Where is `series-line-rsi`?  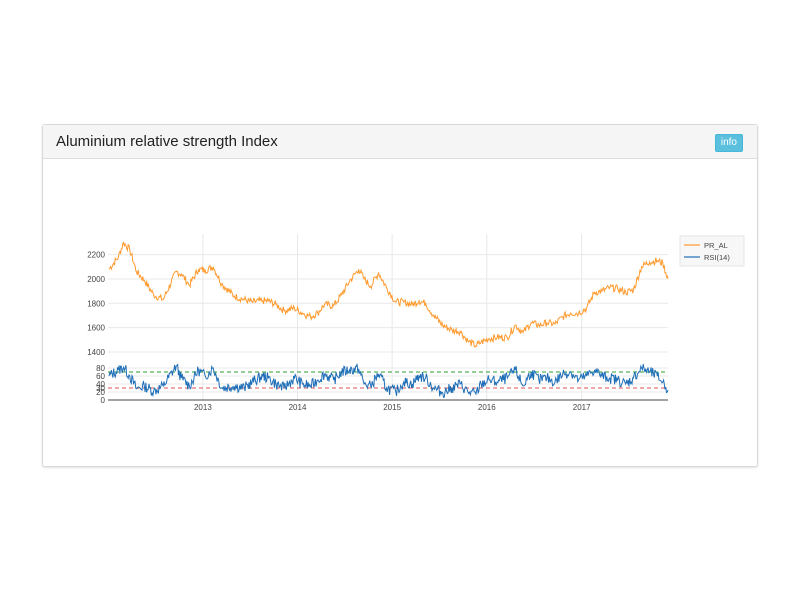
series-line-rsi is located at coordinates (388, 380).